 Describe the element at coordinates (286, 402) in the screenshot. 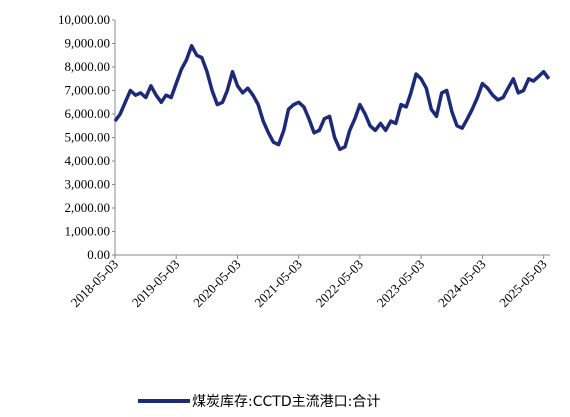

I see `legend-label: 煤炭库存:CCTD主流港口:合计` at that location.